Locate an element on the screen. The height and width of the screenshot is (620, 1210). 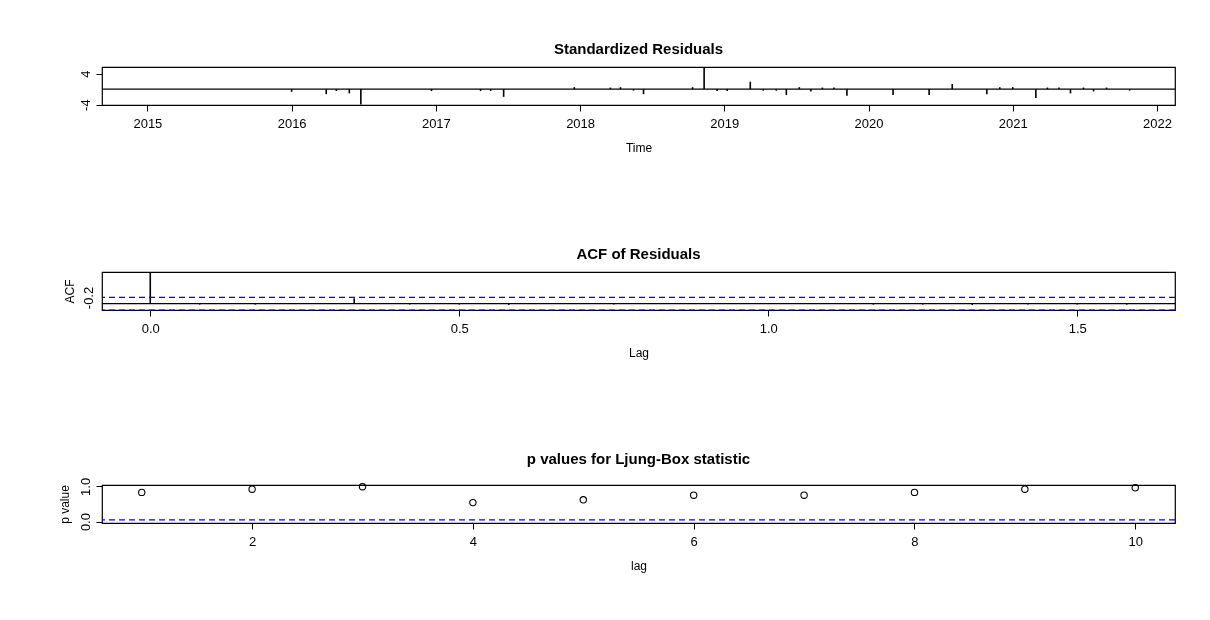
x-axis-title: Time is located at coordinates (639, 147).